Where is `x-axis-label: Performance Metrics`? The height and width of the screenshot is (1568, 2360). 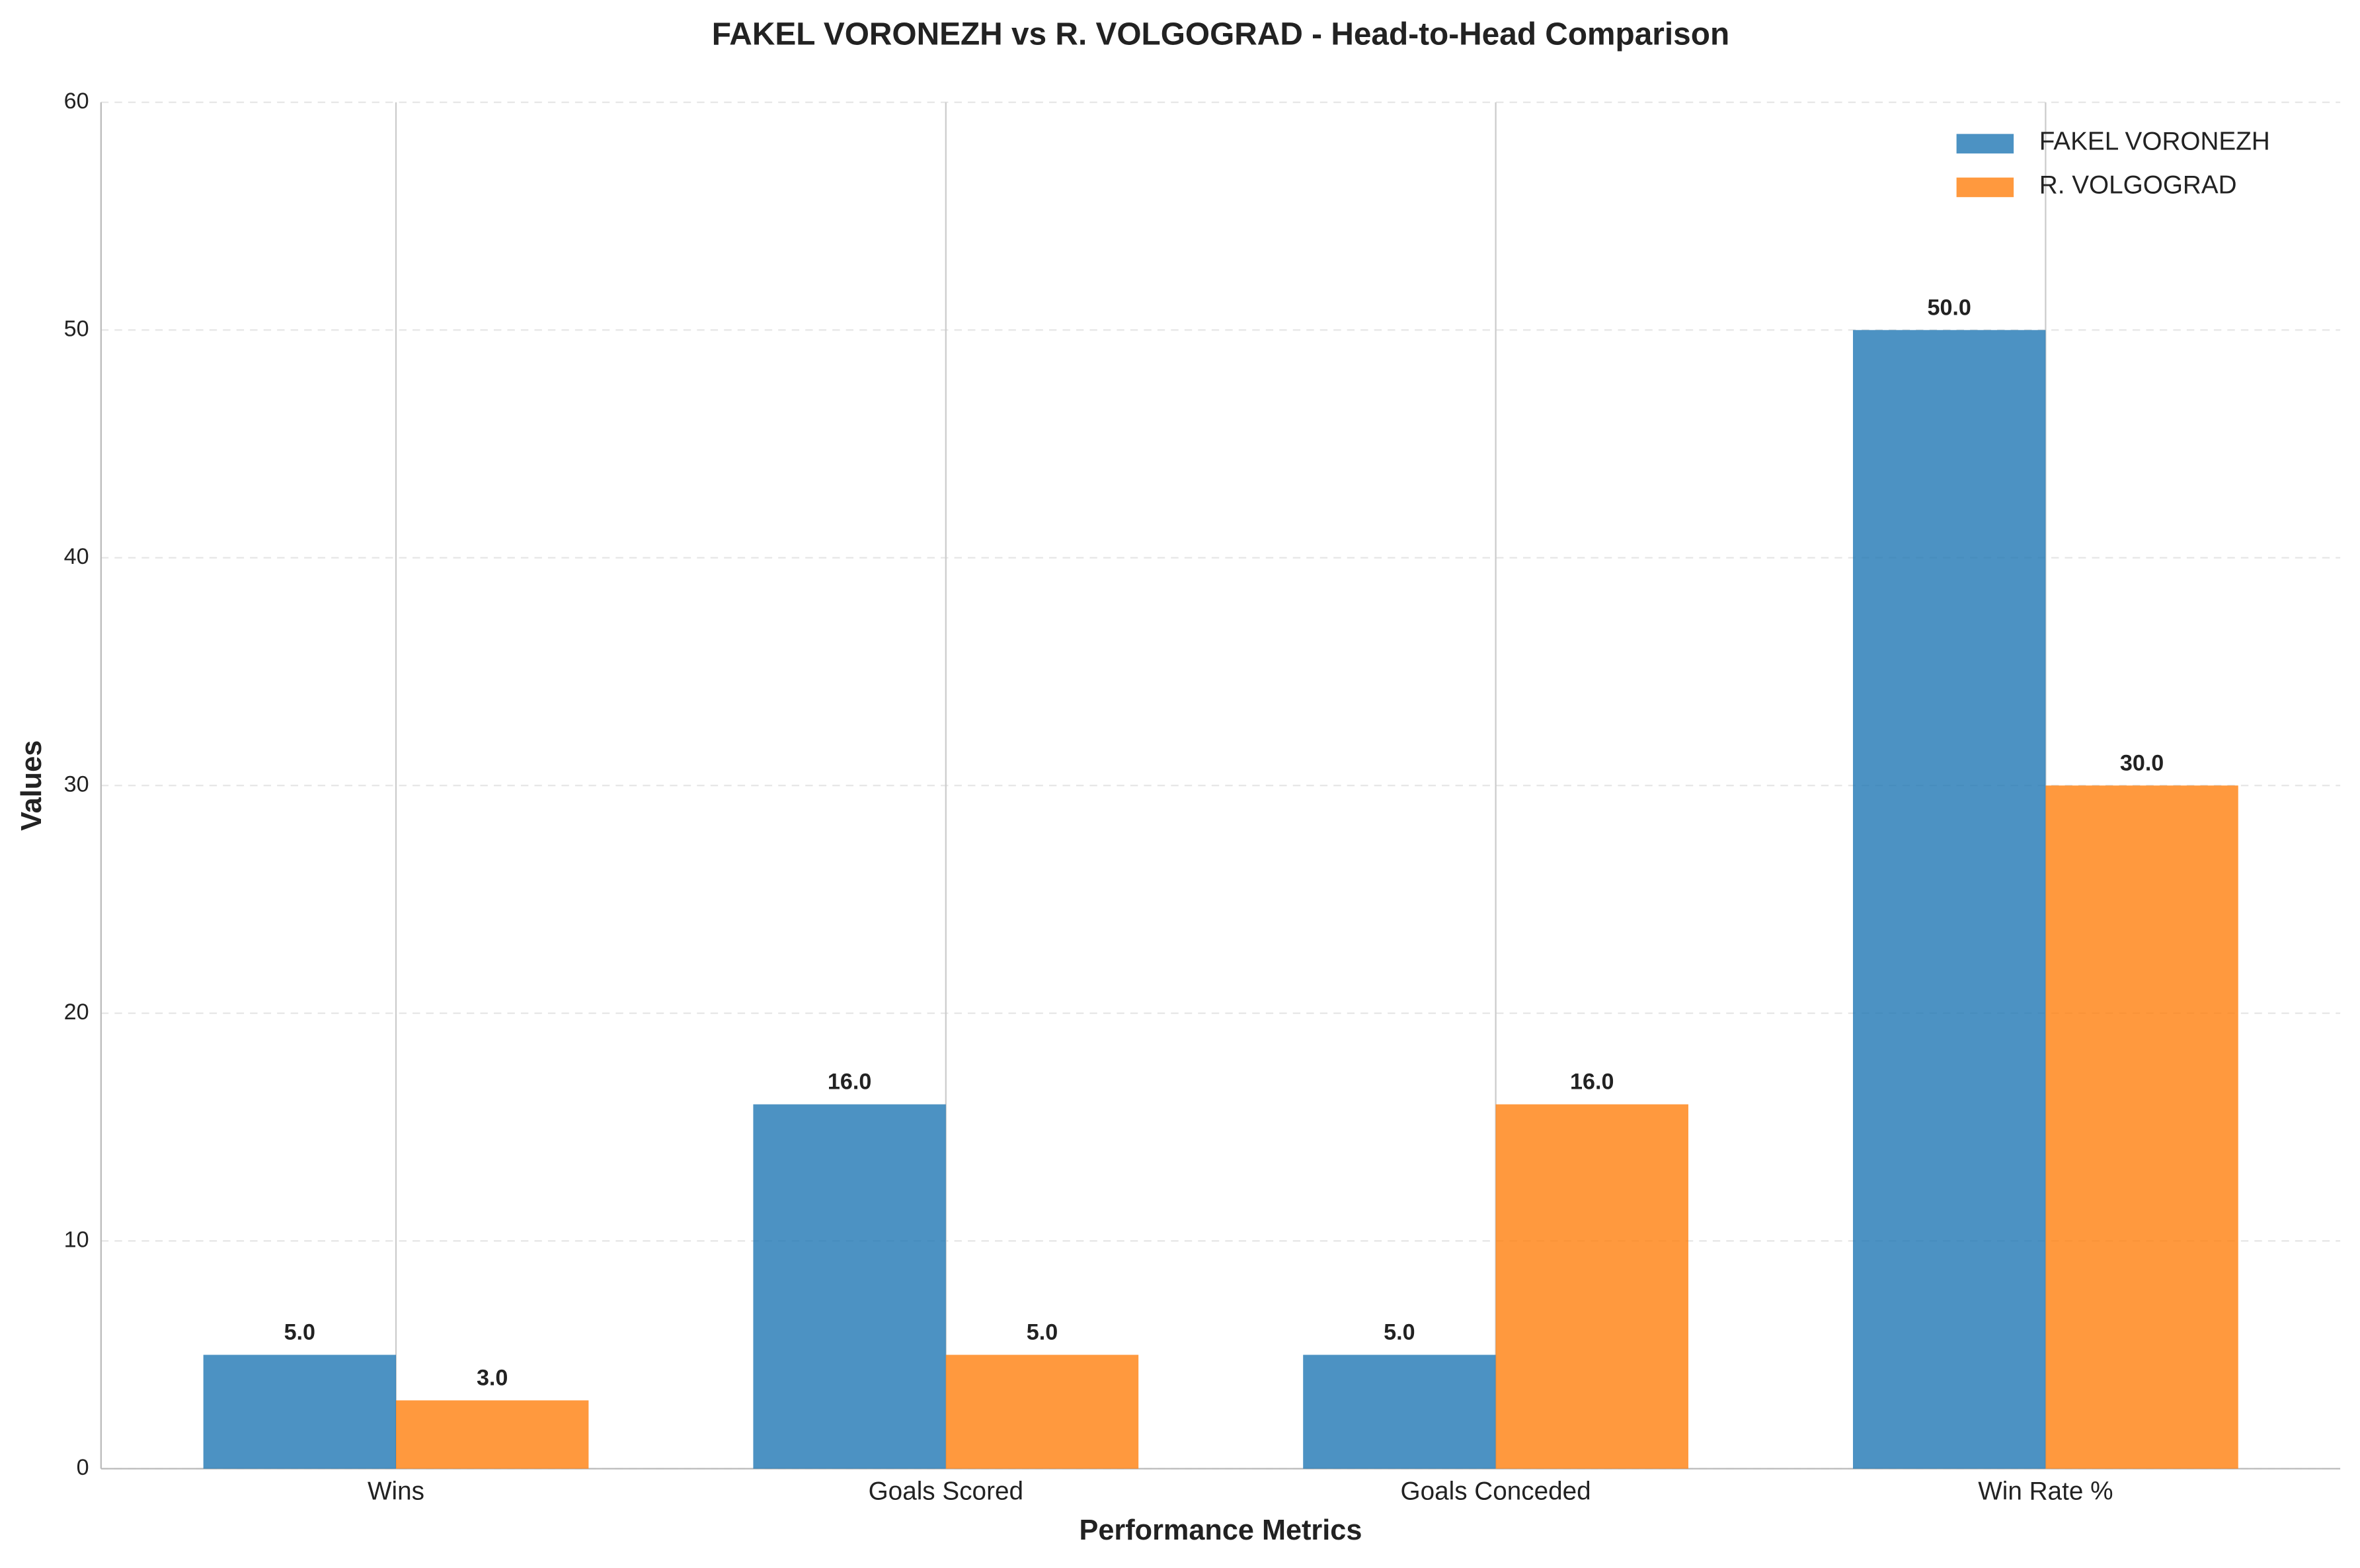 x-axis-label: Performance Metrics is located at coordinates (1221, 1530).